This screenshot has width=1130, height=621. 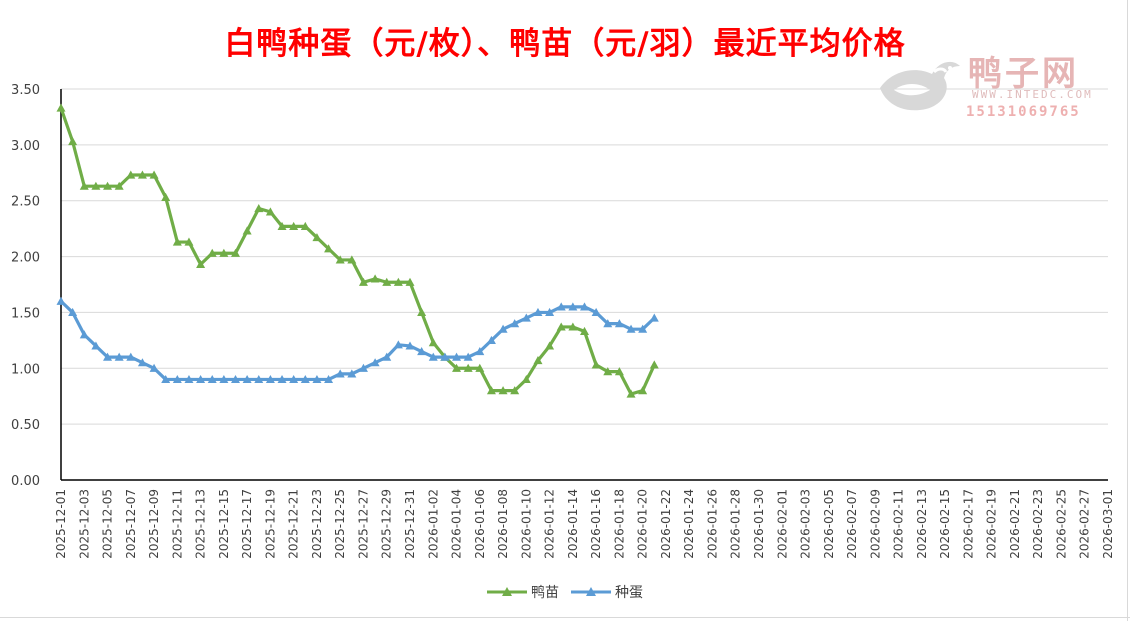 What do you see at coordinates (294, 524) in the screenshot?
I see `x-tick-label: 2025-12-21` at bounding box center [294, 524].